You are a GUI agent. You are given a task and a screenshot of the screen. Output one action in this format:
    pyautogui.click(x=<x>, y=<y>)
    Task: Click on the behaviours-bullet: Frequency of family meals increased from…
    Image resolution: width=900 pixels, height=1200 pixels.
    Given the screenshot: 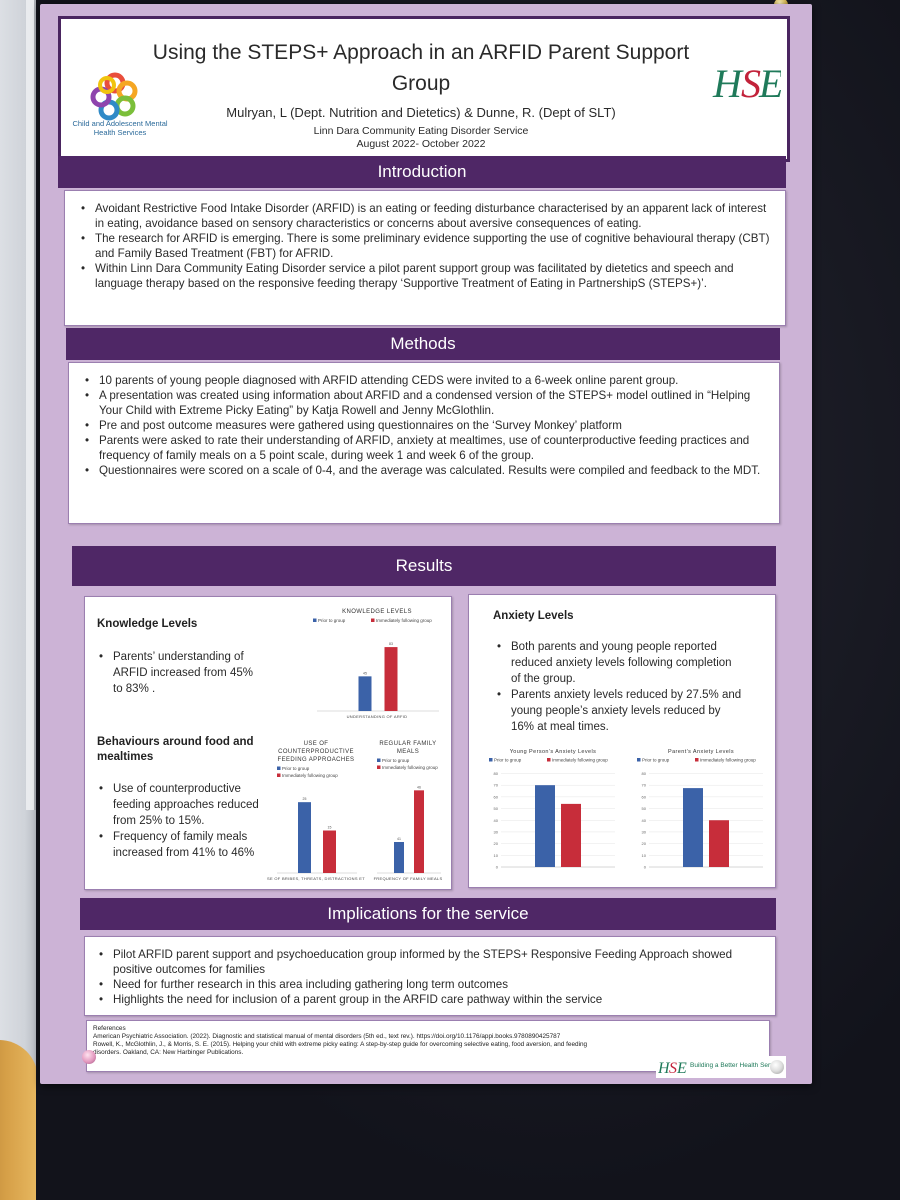 What is the action you would take?
    pyautogui.click(x=179, y=845)
    